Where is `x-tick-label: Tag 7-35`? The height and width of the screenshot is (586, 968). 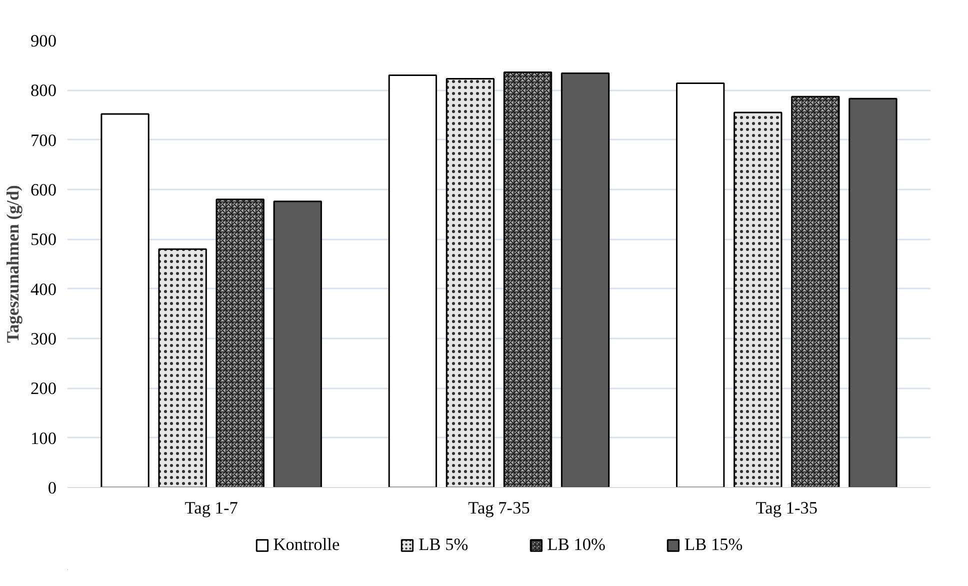 x-tick-label: Tag 7-35 is located at coordinates (499, 508).